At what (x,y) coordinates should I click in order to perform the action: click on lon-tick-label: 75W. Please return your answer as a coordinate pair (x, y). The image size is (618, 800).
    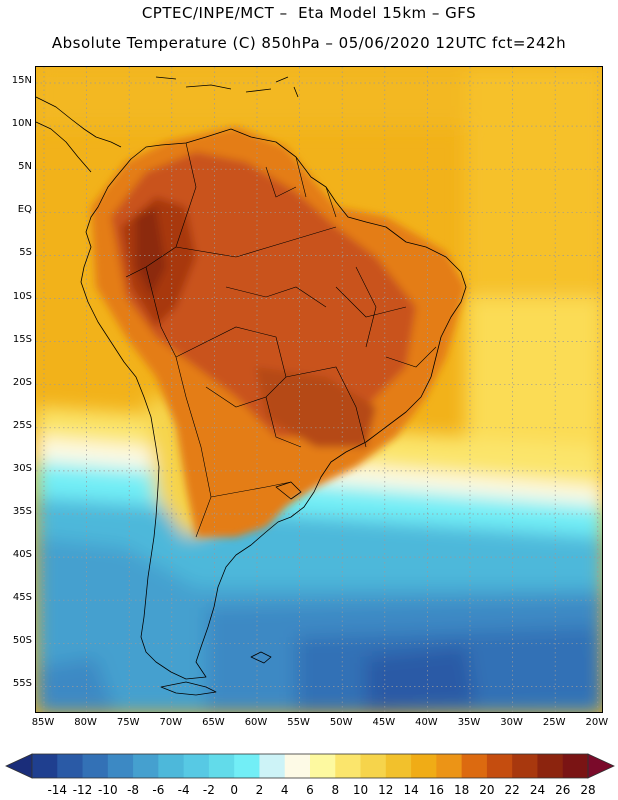
    Looking at the image, I should click on (128, 722).